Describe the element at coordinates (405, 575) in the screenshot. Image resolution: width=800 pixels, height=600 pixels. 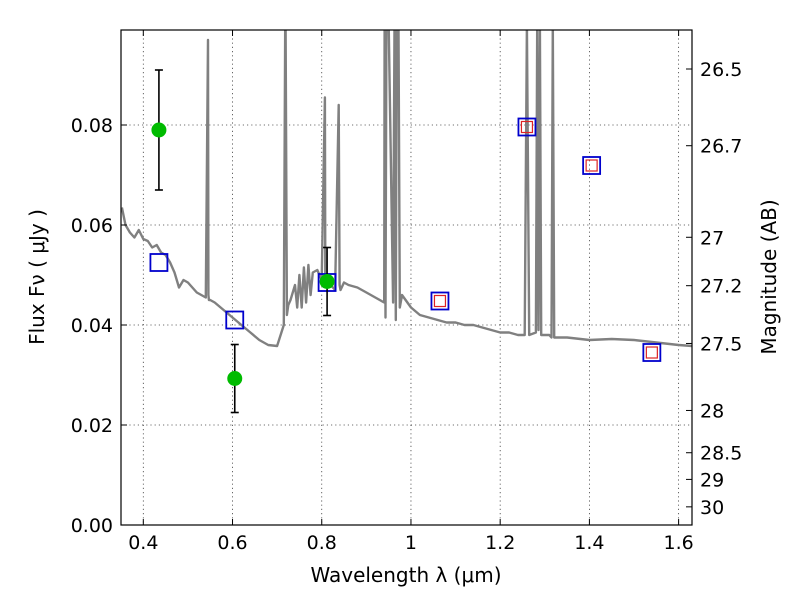
I see `x-axis-label: Wavelength λ (μm)` at that location.